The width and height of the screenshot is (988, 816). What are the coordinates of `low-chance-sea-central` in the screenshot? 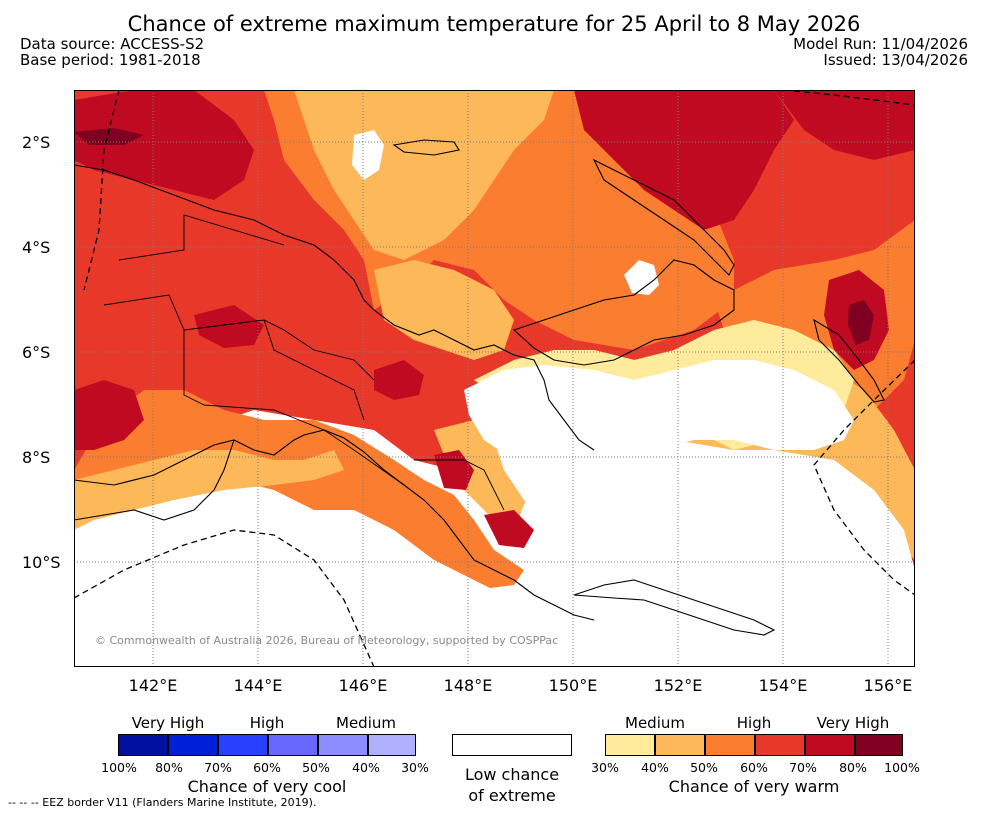 It's located at (659, 415).